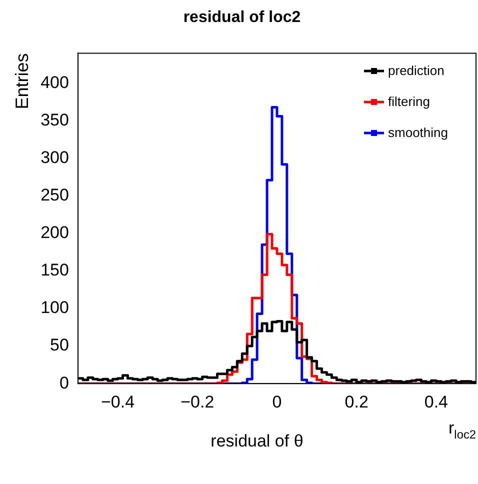 This screenshot has width=478, height=484. I want to click on legend-label: smoothing, so click(418, 133).